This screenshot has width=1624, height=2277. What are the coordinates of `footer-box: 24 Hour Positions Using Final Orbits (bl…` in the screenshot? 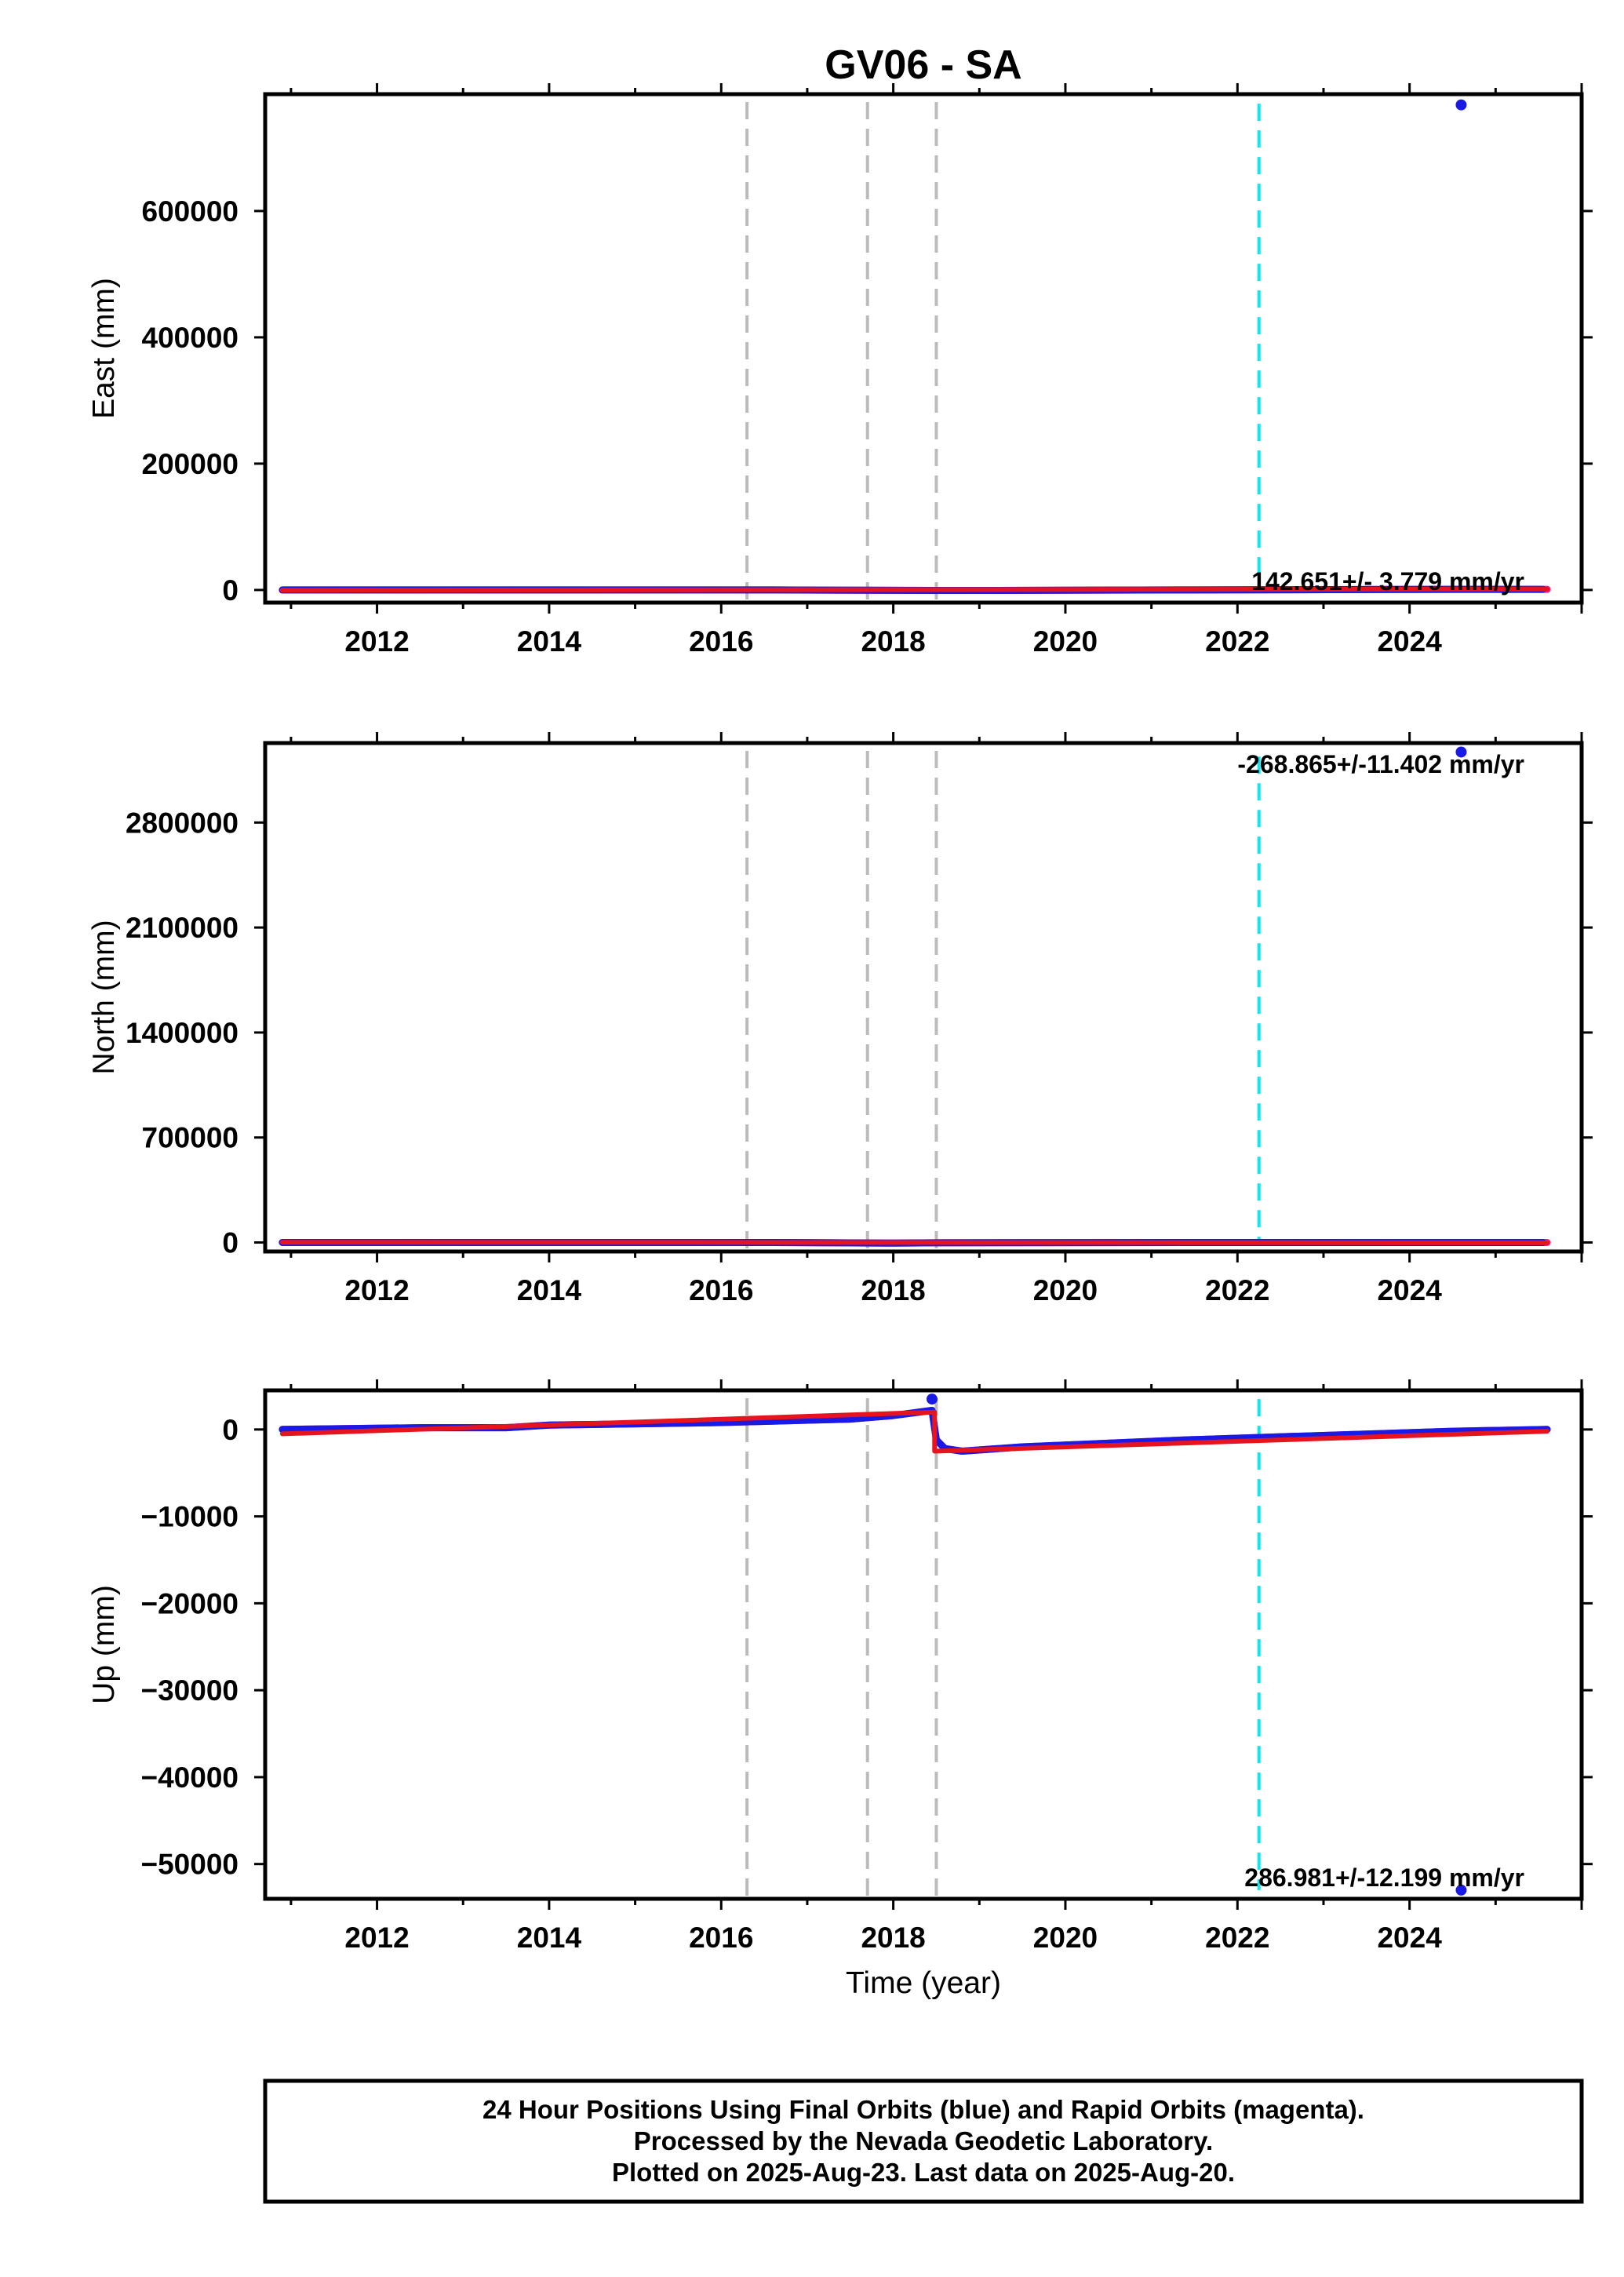 It's located at (923, 2141).